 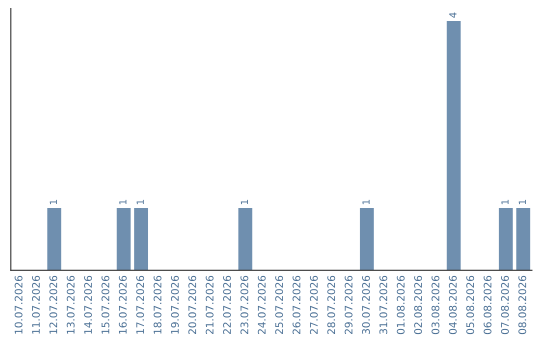 What do you see at coordinates (522, 305) in the screenshot?
I see `x-tick-label: 08.08.2026` at bounding box center [522, 305].